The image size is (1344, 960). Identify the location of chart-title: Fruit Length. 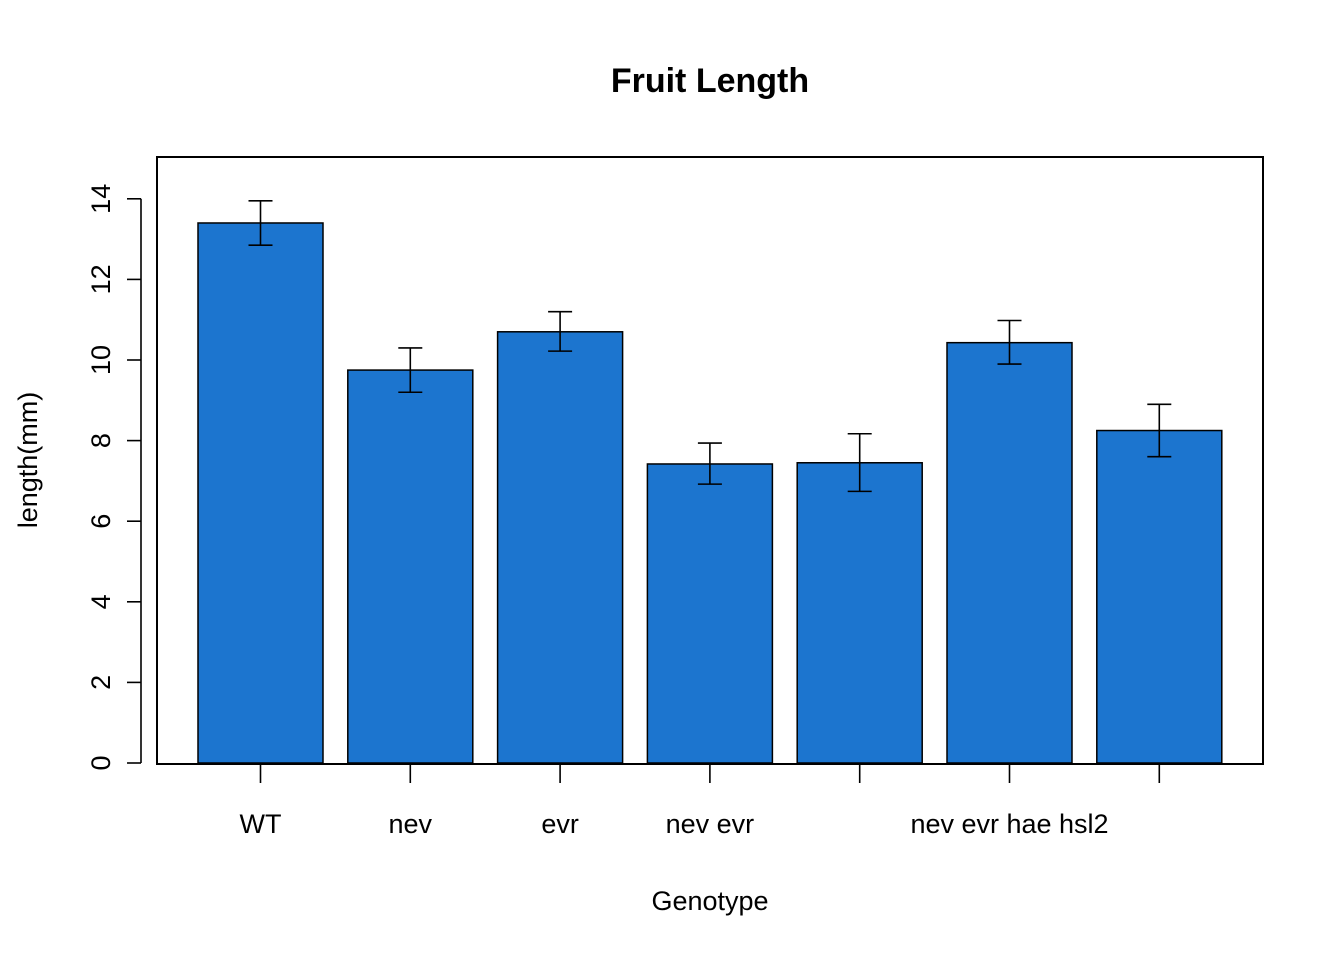
(710, 81).